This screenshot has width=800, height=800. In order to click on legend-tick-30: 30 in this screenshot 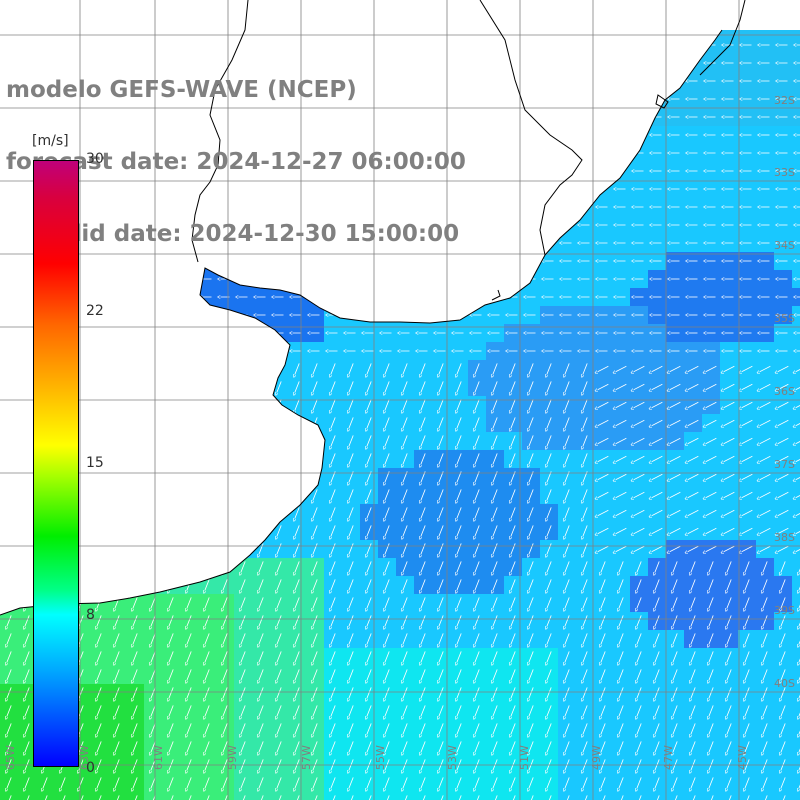, I will do `click(95, 159)`.